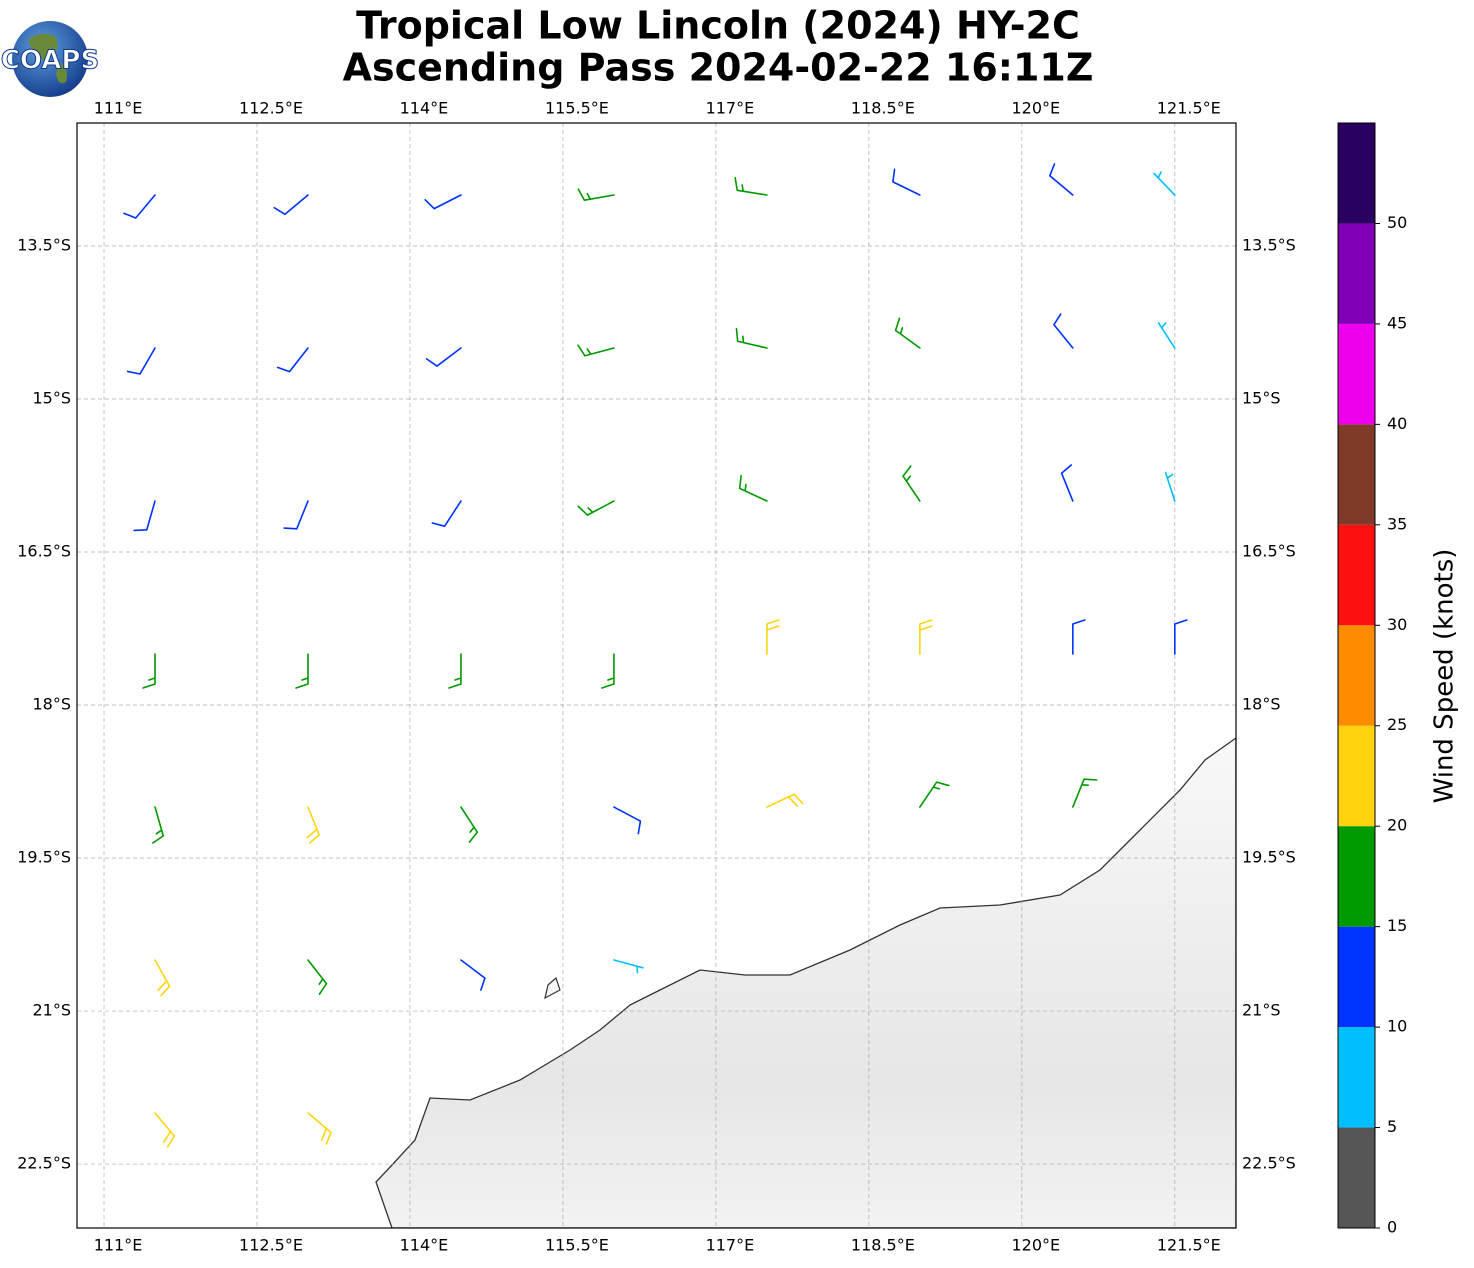 The height and width of the screenshot is (1268, 1474). I want to click on colorbar-tick-label: 30, so click(1397, 624).